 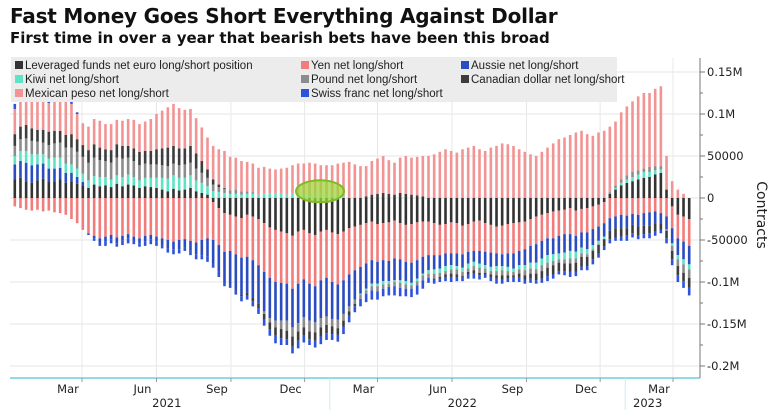 What do you see at coordinates (291, 389) in the screenshot?
I see `x-tick-label: Dec` at bounding box center [291, 389].